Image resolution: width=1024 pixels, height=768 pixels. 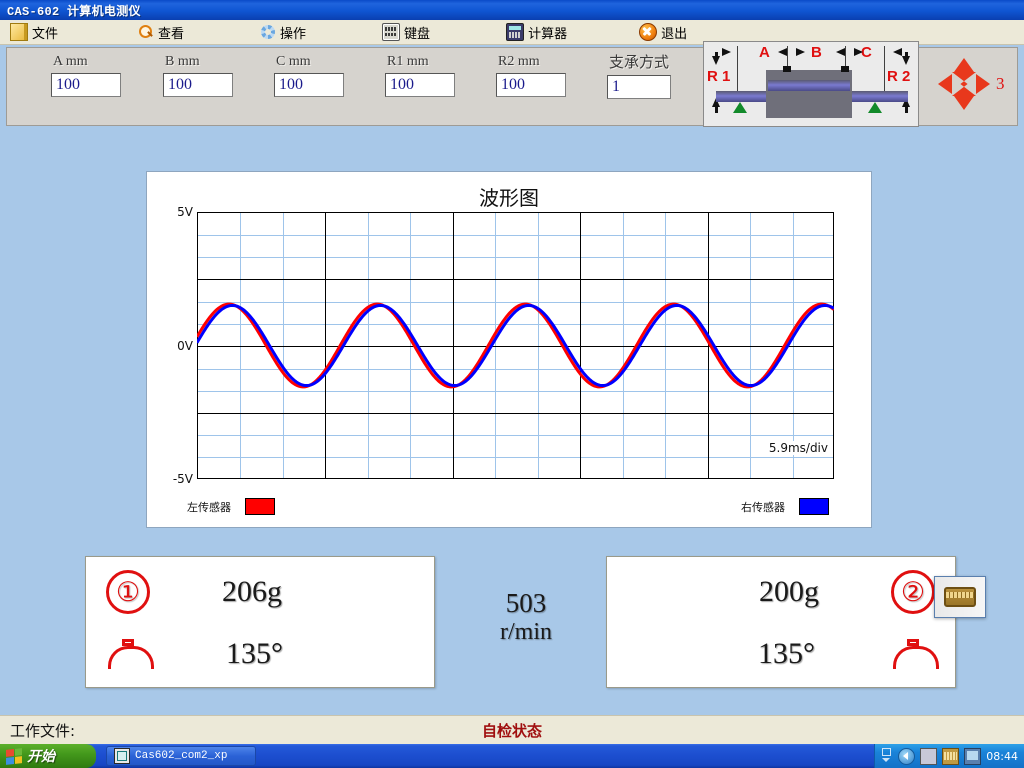 I want to click on menu-item-exit: 退出, so click(x=663, y=32).